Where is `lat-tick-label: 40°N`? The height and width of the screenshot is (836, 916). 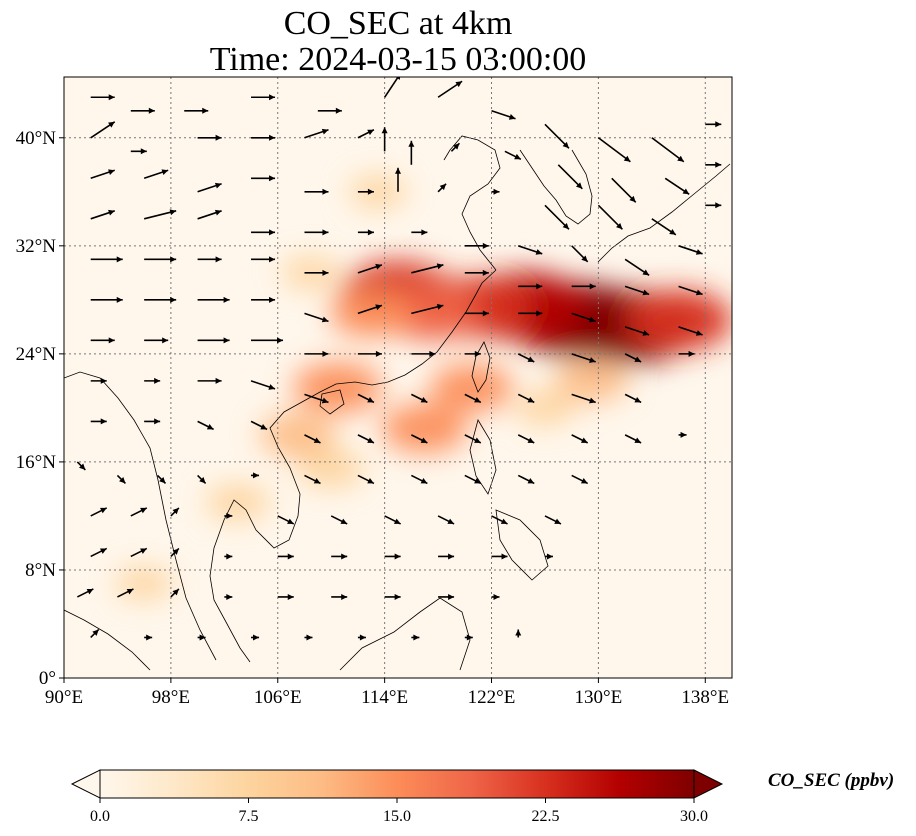
lat-tick-label: 40°N is located at coordinates (36, 138).